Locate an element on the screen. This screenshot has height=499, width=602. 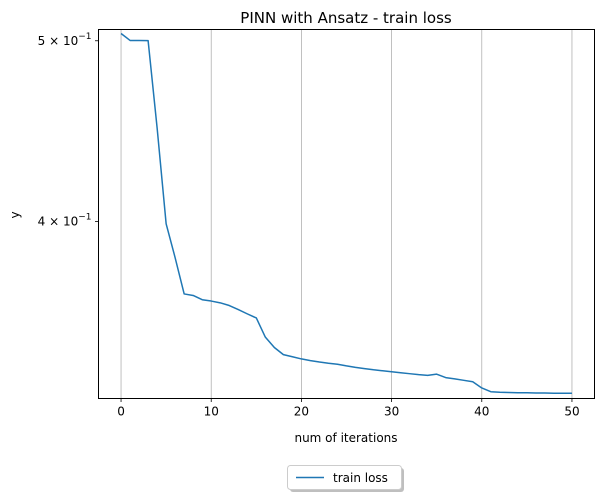
x-tick-label: 50 is located at coordinates (571, 412).